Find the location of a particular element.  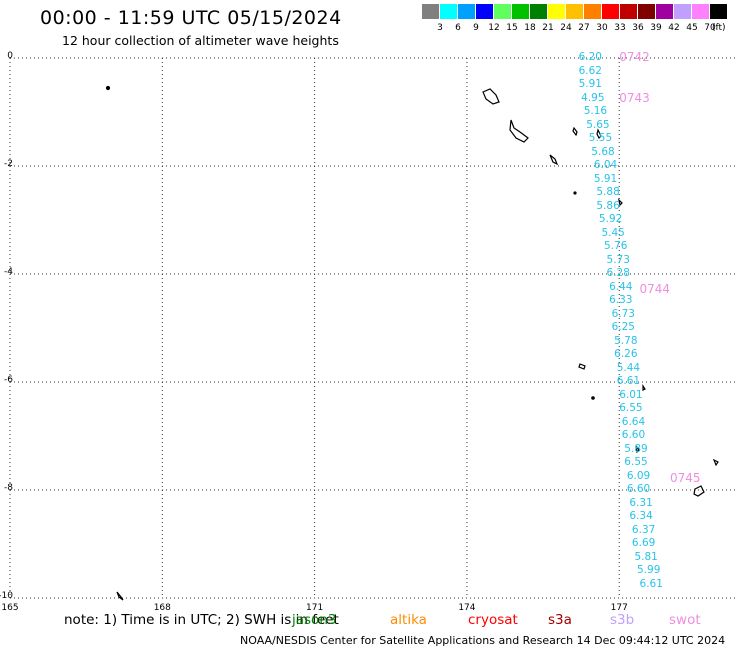

swh-value: 6.33 is located at coordinates (621, 300).